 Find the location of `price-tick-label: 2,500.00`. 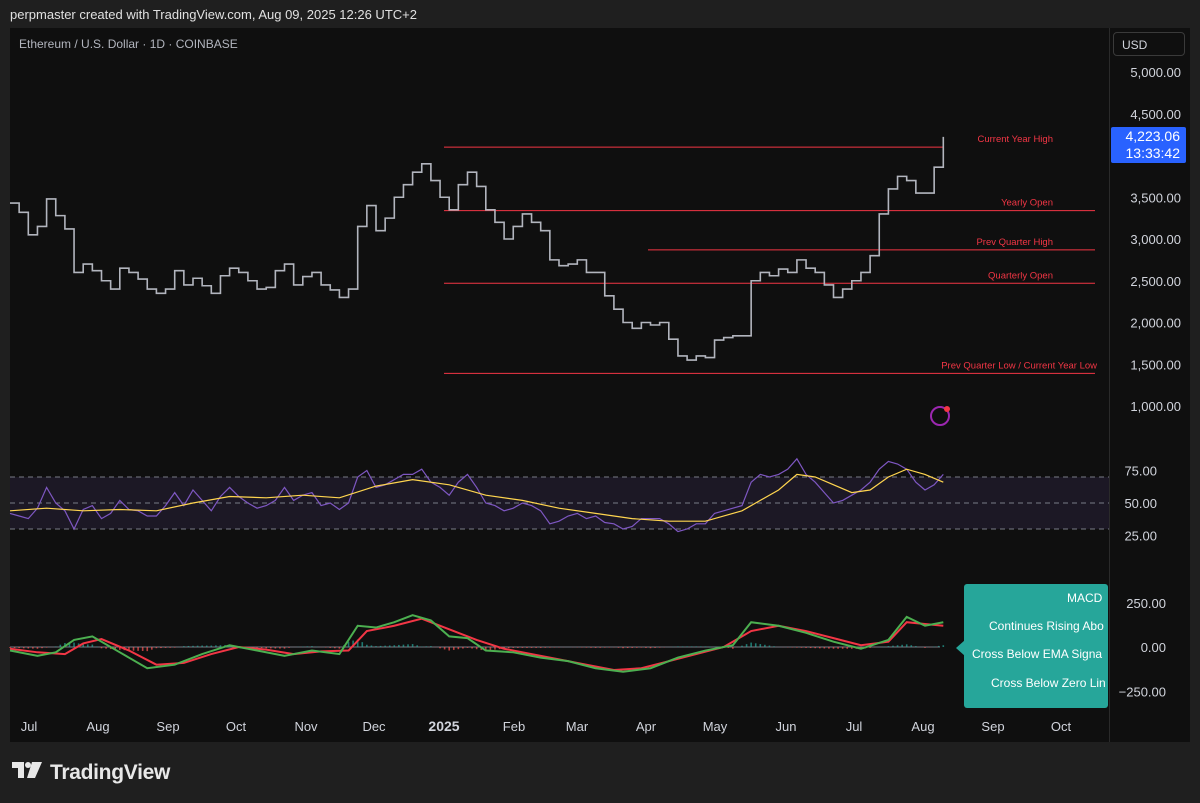

price-tick-label: 2,500.00 is located at coordinates (1155, 281).